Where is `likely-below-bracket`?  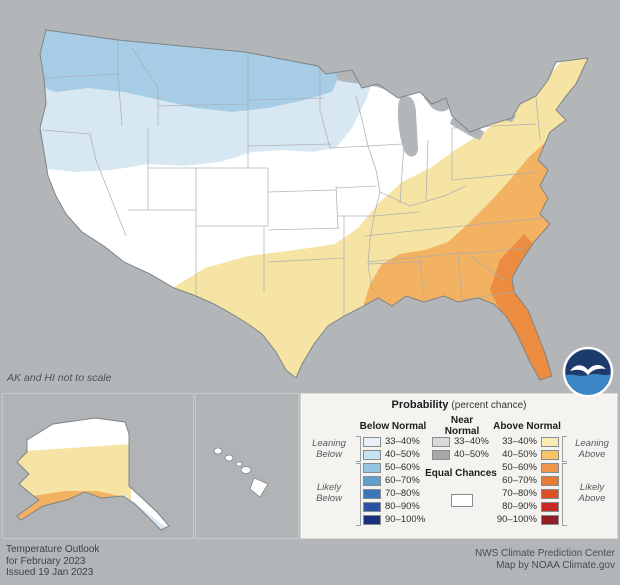
likely-below-bracket is located at coordinates (358, 494).